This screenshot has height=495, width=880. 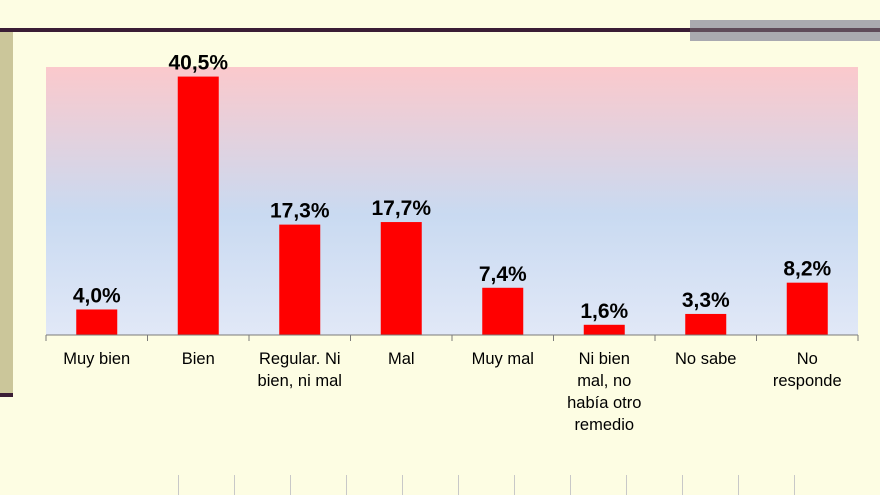 What do you see at coordinates (807, 370) in the screenshot?
I see `category-label: No responde` at bounding box center [807, 370].